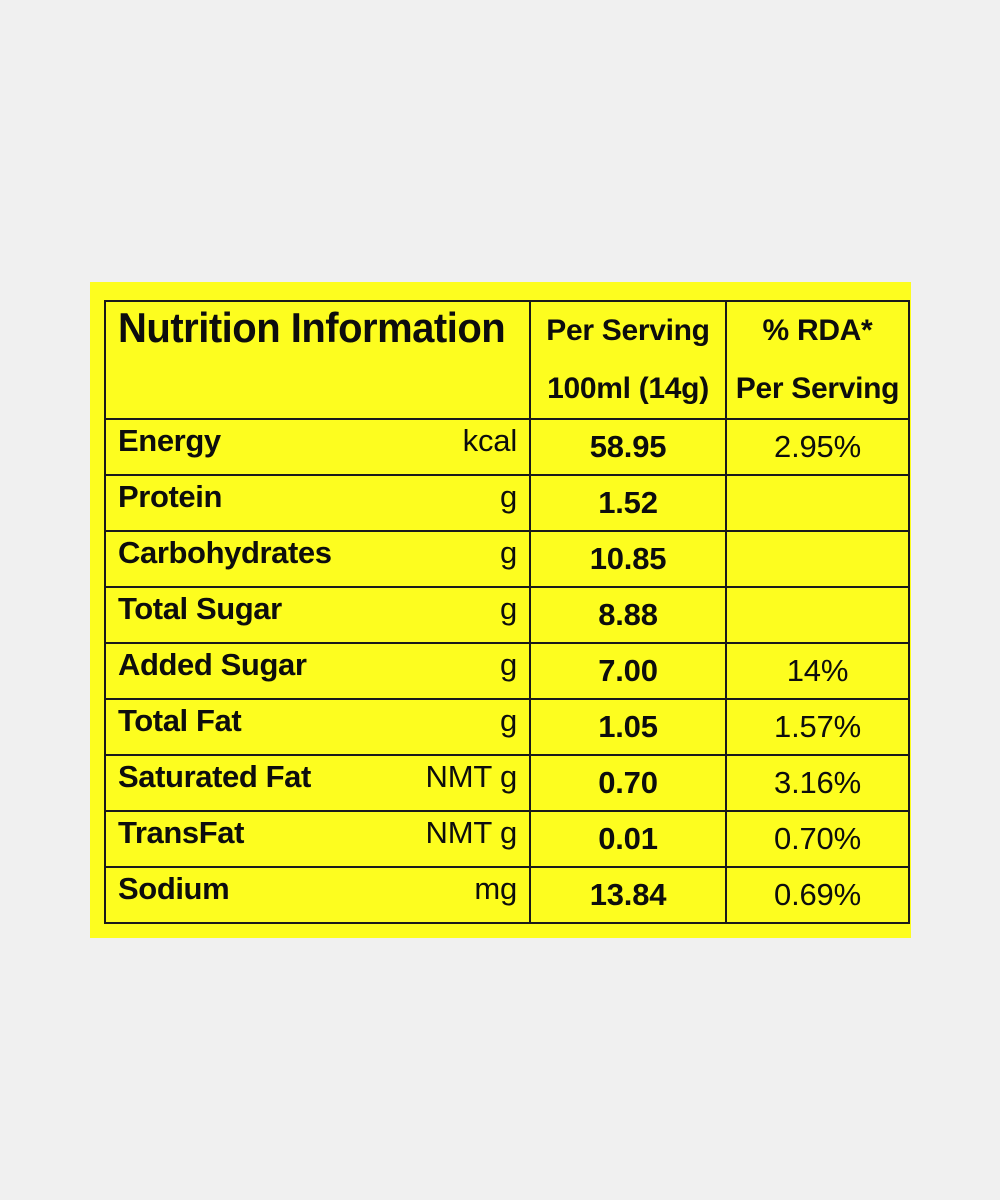 The height and width of the screenshot is (1200, 1000). What do you see at coordinates (317, 671) in the screenshot?
I see `nutrient-cell: Added Sugar g` at bounding box center [317, 671].